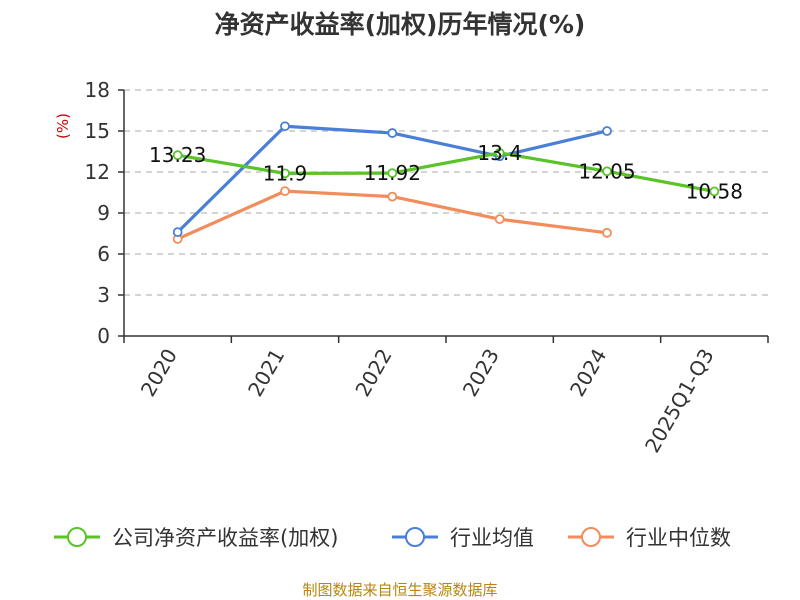 The height and width of the screenshot is (600, 800). What do you see at coordinates (400, 24) in the screenshot?
I see `chart-title: 净资产收益率(加权)历年情况(%)` at bounding box center [400, 24].